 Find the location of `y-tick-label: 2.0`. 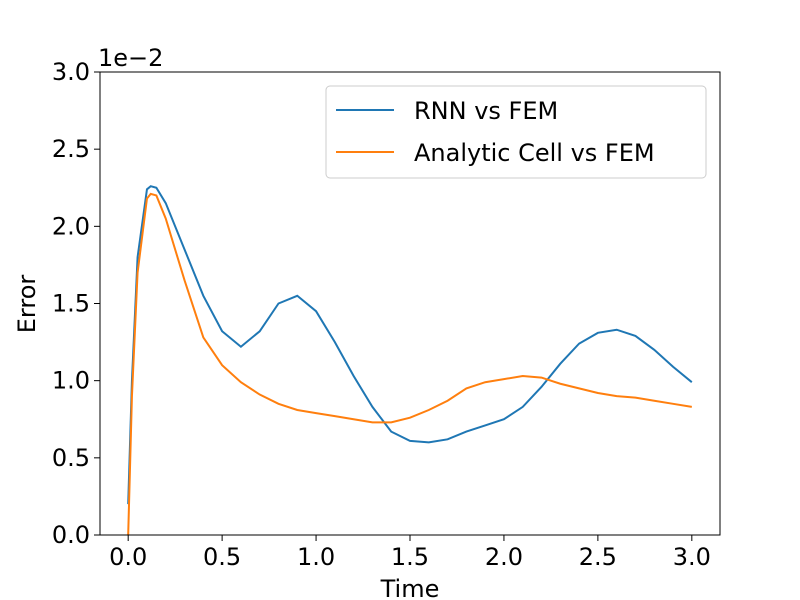

y-tick-label: 2.0 is located at coordinates (71, 226).